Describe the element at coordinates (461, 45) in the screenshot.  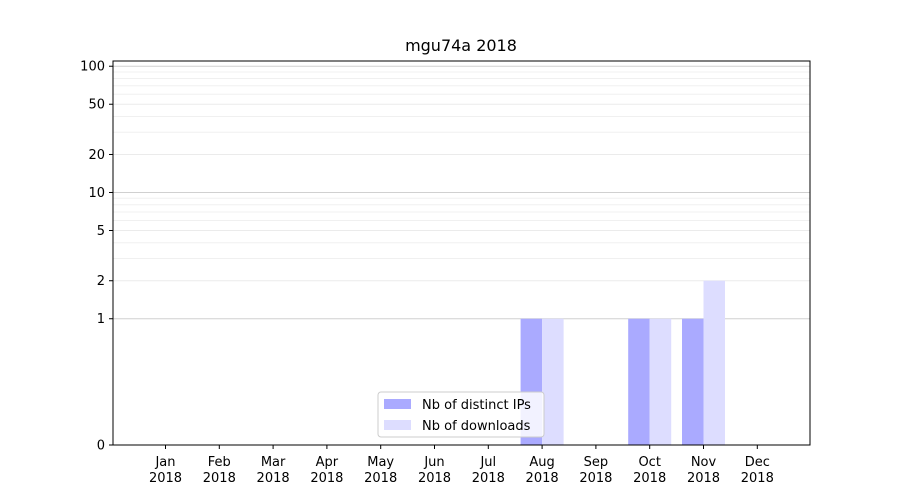
I see `chart-title: mgu74a 2018` at that location.